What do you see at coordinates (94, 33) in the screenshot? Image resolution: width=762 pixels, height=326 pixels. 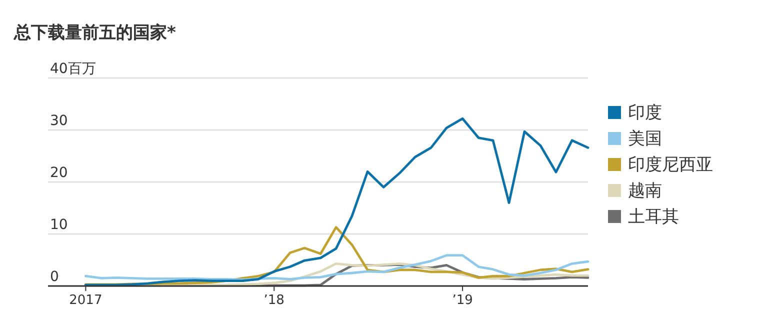 I see `chart-title: 总下载量前五的国家*` at bounding box center [94, 33].